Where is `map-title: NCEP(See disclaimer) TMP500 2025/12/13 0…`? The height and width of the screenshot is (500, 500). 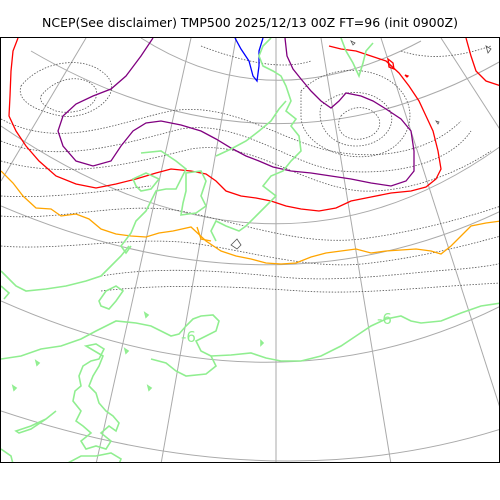 map-title: NCEP(See disclaimer) TMP500 2025/12/13 0… is located at coordinates (249, 22).